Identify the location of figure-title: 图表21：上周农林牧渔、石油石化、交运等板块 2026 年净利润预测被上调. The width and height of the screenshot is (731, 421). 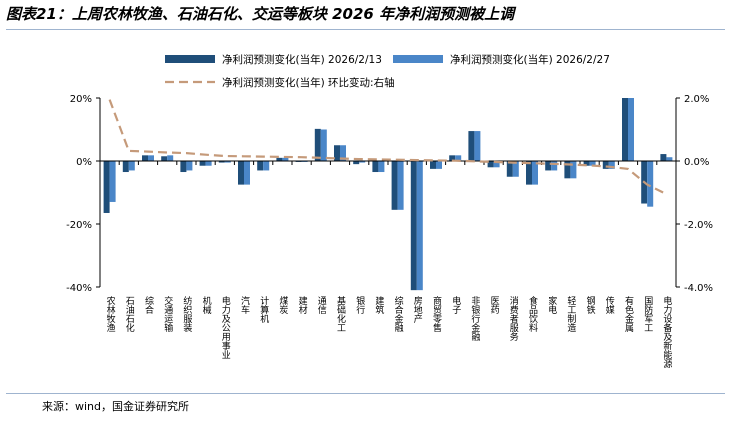
(260, 14).